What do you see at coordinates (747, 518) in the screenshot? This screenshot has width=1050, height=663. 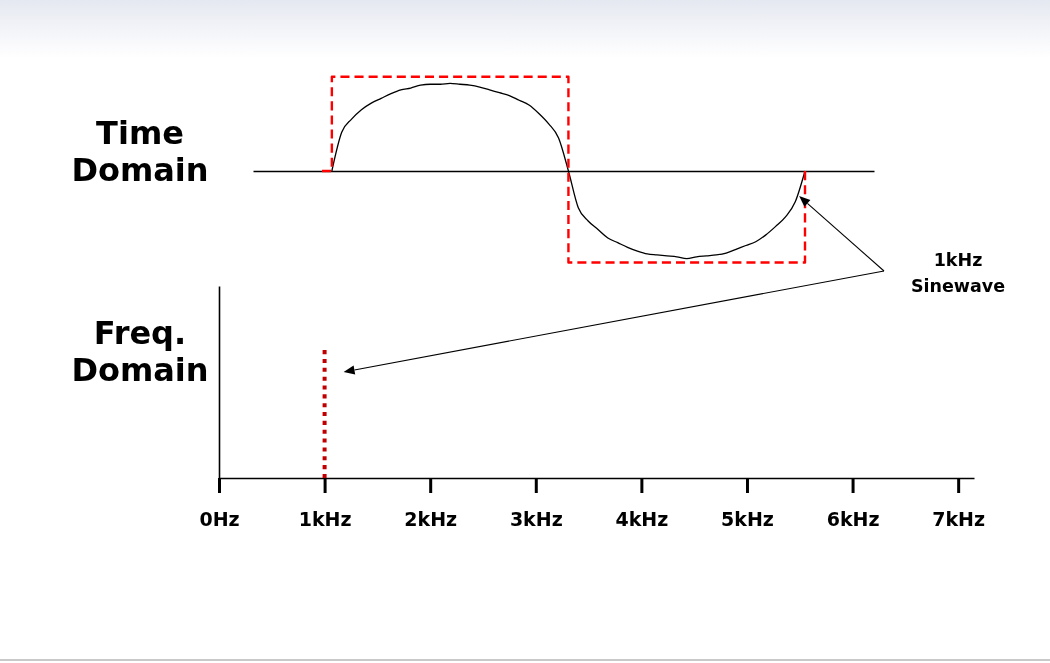 I see `x-tick-label: 5kHz` at bounding box center [747, 518].